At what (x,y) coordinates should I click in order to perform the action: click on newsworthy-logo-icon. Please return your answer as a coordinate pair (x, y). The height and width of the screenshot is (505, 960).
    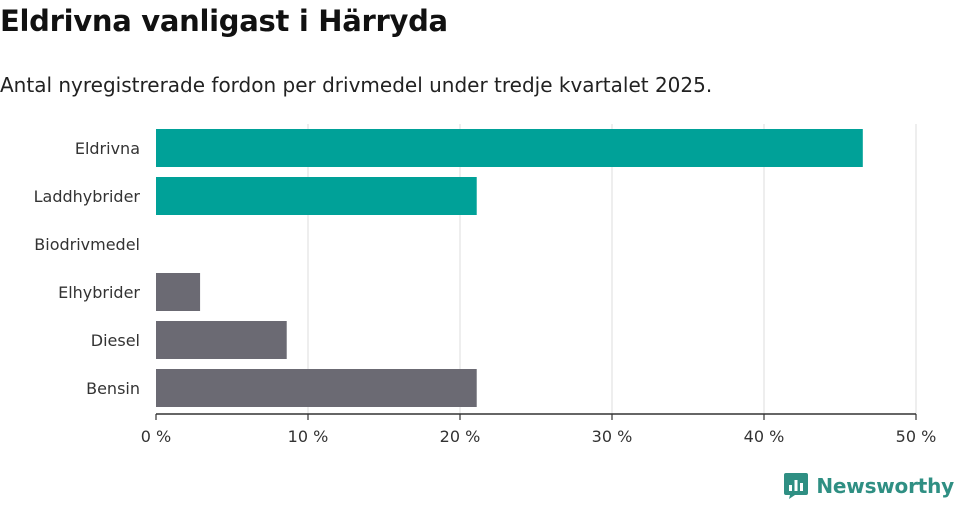
    Looking at the image, I should click on (796, 486).